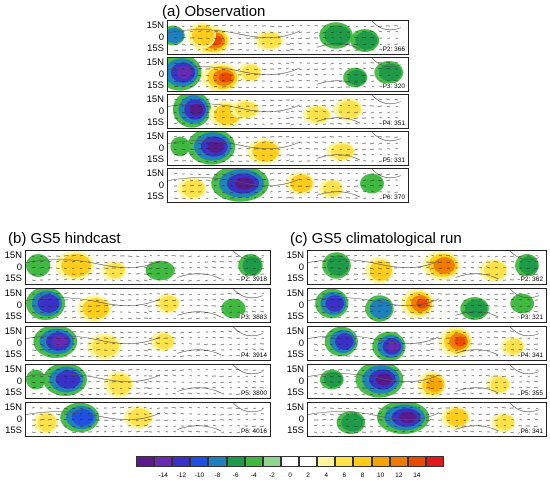 The image size is (550, 487). What do you see at coordinates (393, 49) in the screenshot?
I see `panel-label: P2: 366` at bounding box center [393, 49].